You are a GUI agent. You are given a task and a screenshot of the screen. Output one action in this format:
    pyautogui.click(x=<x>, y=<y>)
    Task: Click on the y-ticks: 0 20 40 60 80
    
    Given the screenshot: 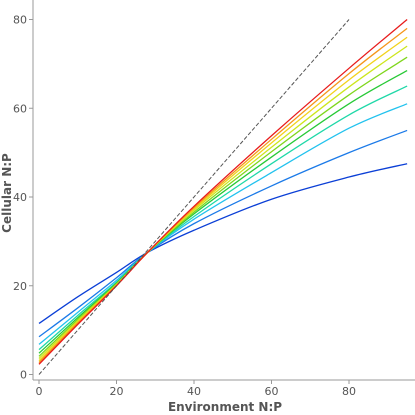 What is the action you would take?
    pyautogui.click(x=23, y=198)
    